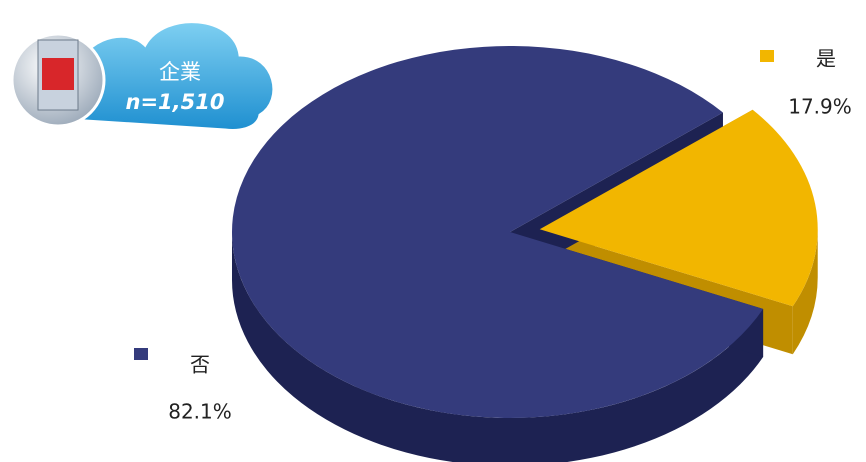 This screenshot has width=866, height=462. What do you see at coordinates (805, 292) in the screenshot?
I see `pie-slice-side` at bounding box center [805, 292].